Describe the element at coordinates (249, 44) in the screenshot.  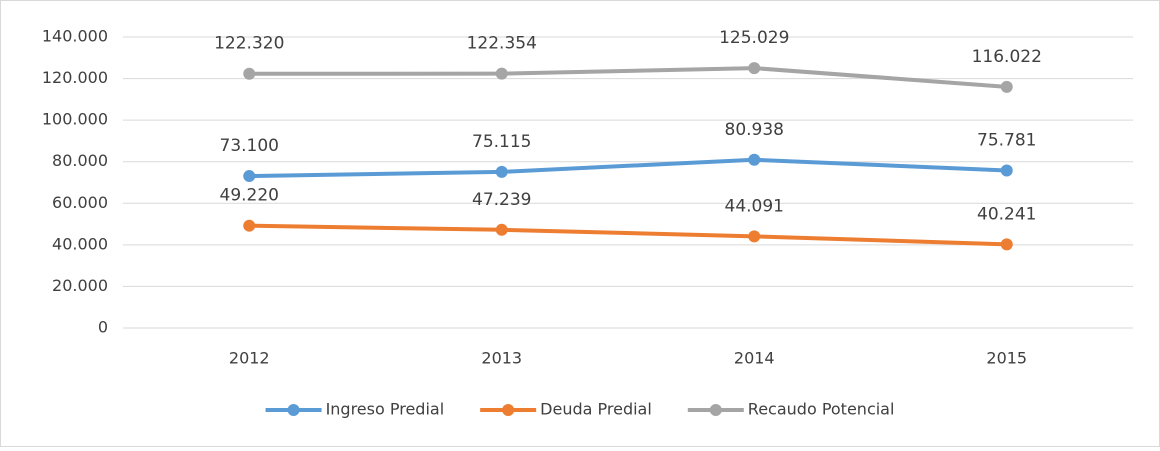
I see `data-label: 122.320` at that location.